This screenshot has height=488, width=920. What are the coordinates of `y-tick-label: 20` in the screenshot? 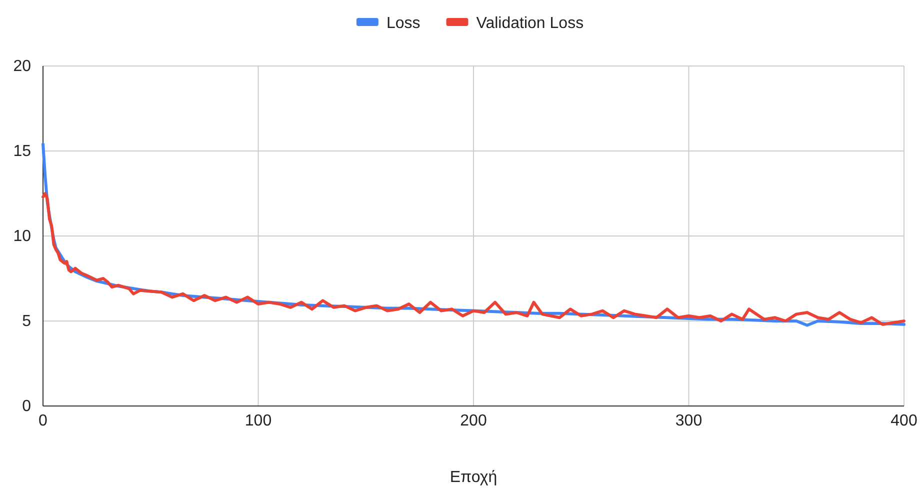 It's located at (22, 67).